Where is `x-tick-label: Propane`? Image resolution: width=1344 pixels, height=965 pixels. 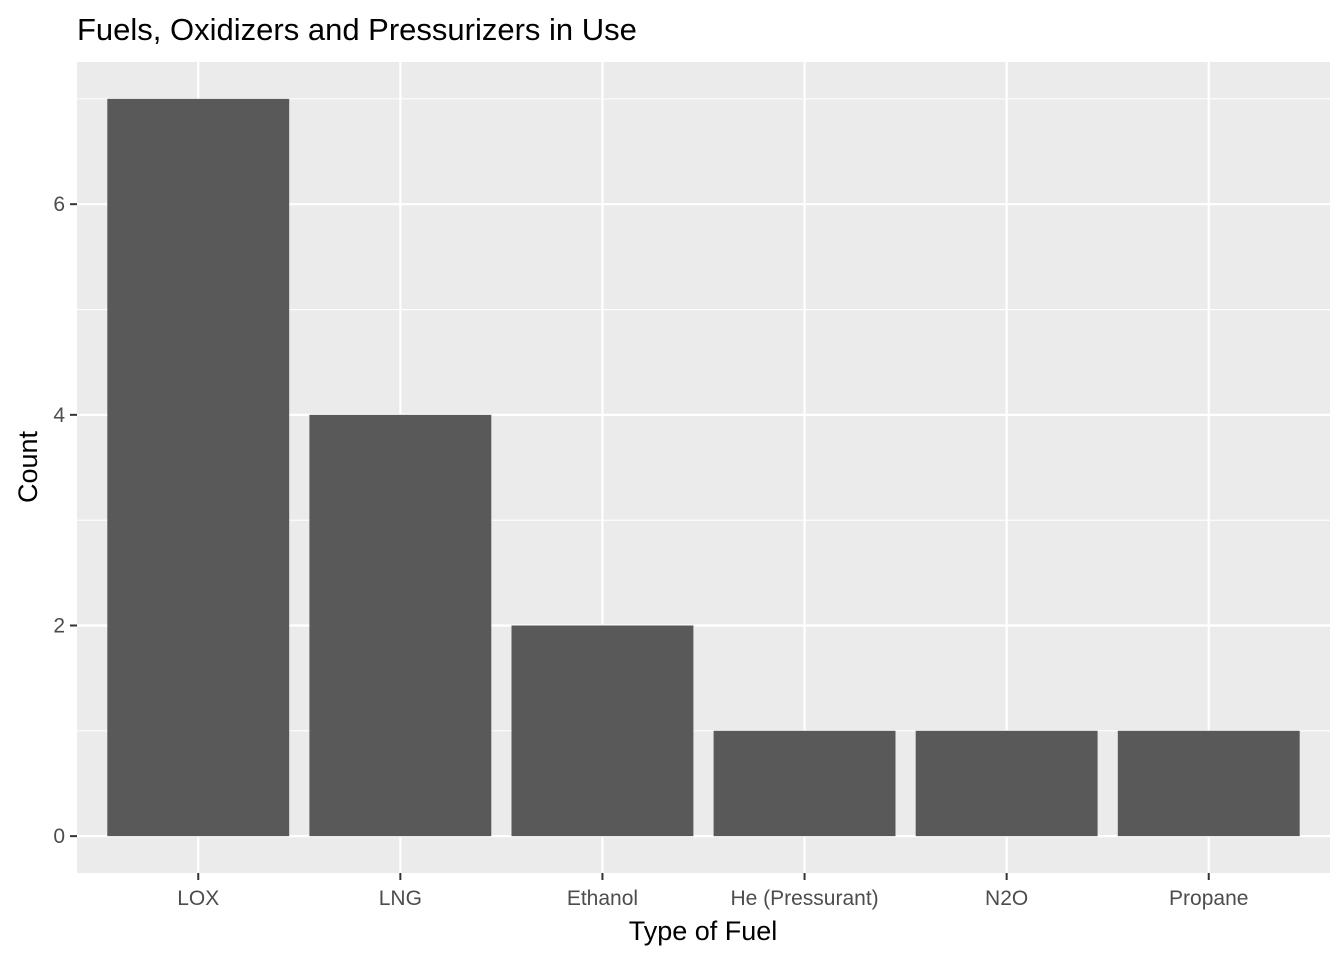
x-tick-label: Propane is located at coordinates (1208, 898).